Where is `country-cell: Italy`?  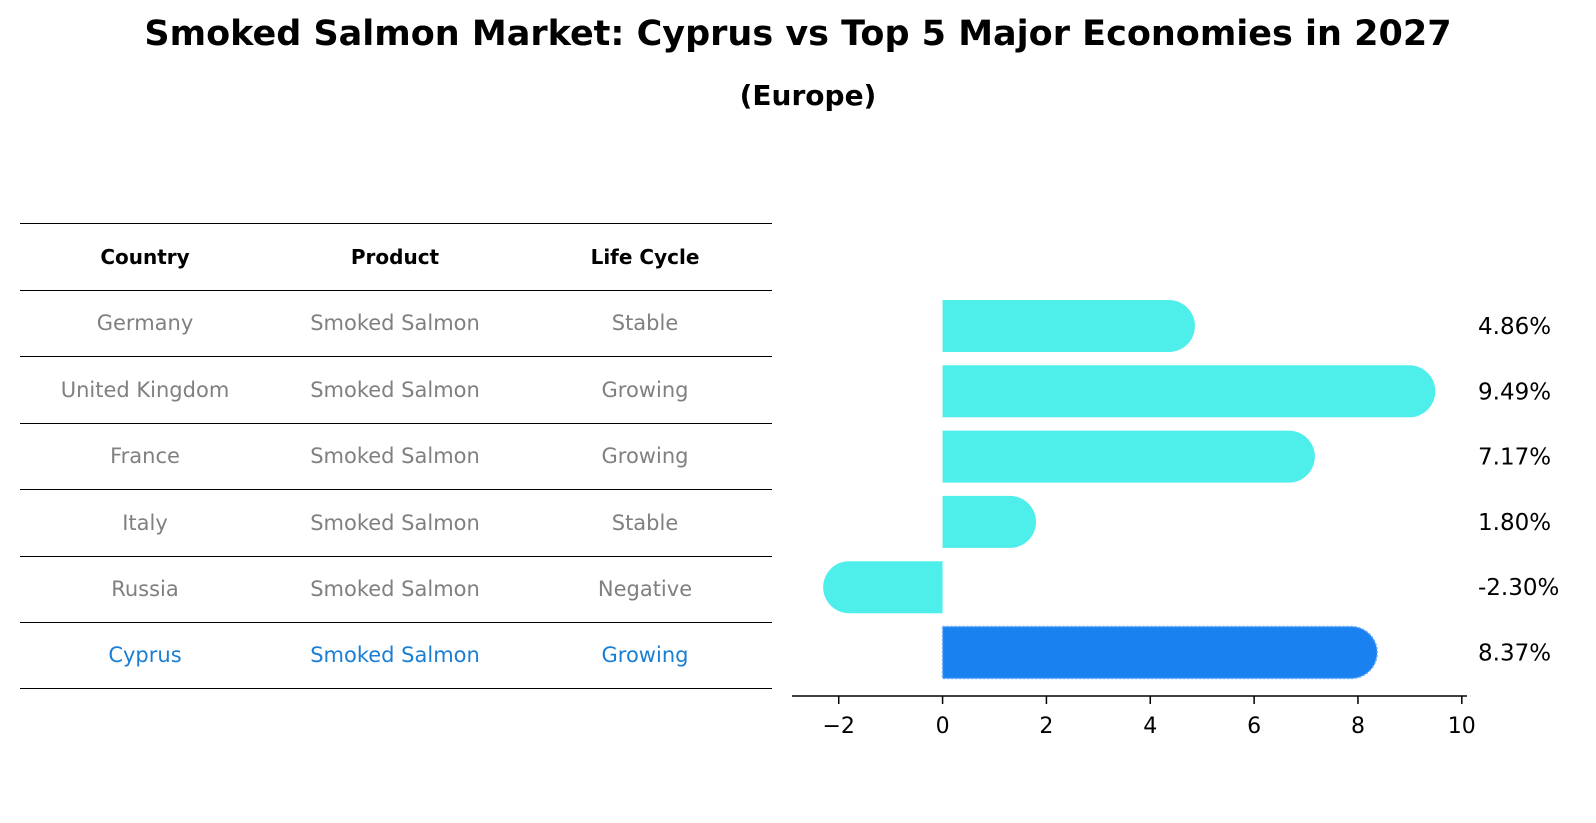 country-cell: Italy is located at coordinates (145, 522).